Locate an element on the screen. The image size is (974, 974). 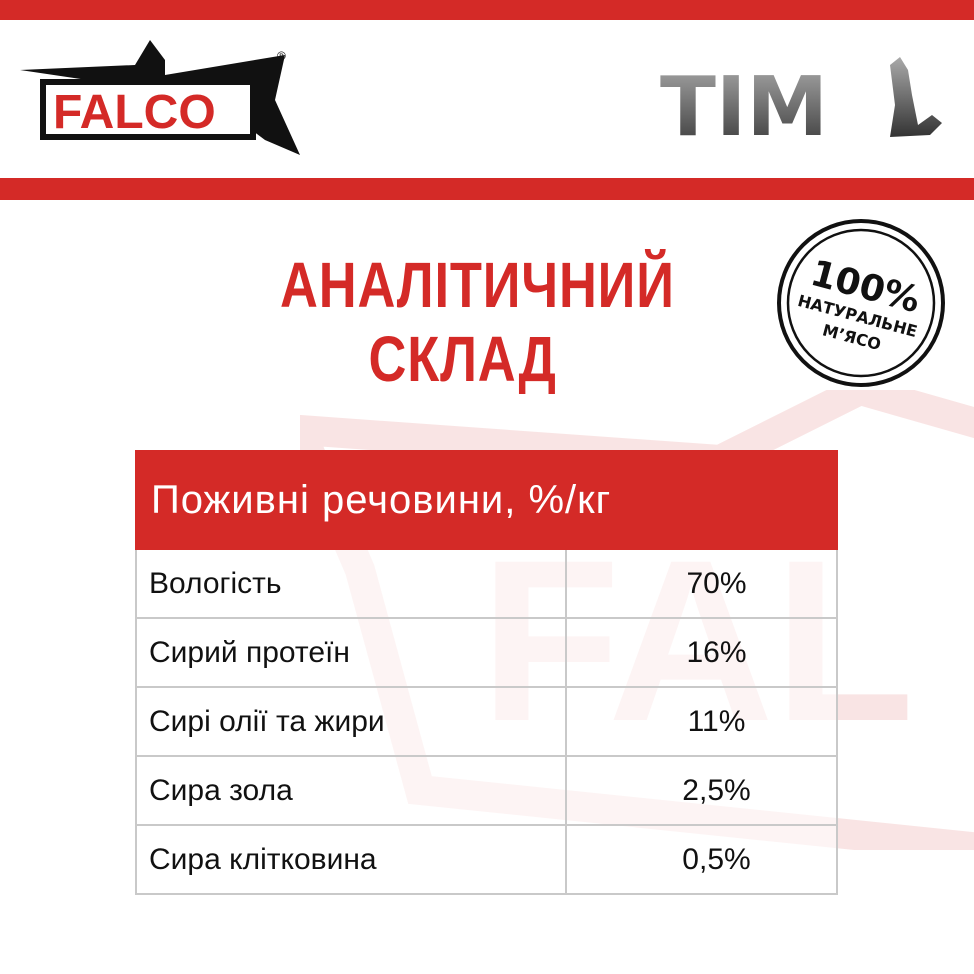
svg-text: TIM is located at coordinates (744, 102).